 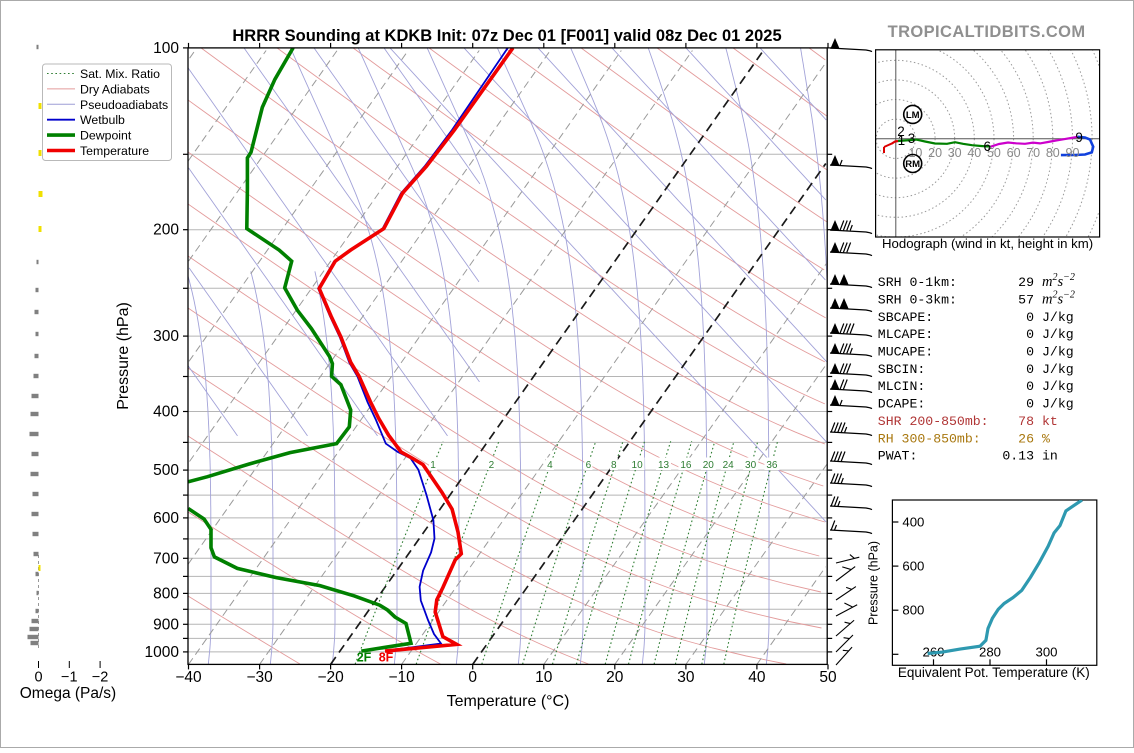 I want to click on svg-text: RM, so click(x=912, y=164).